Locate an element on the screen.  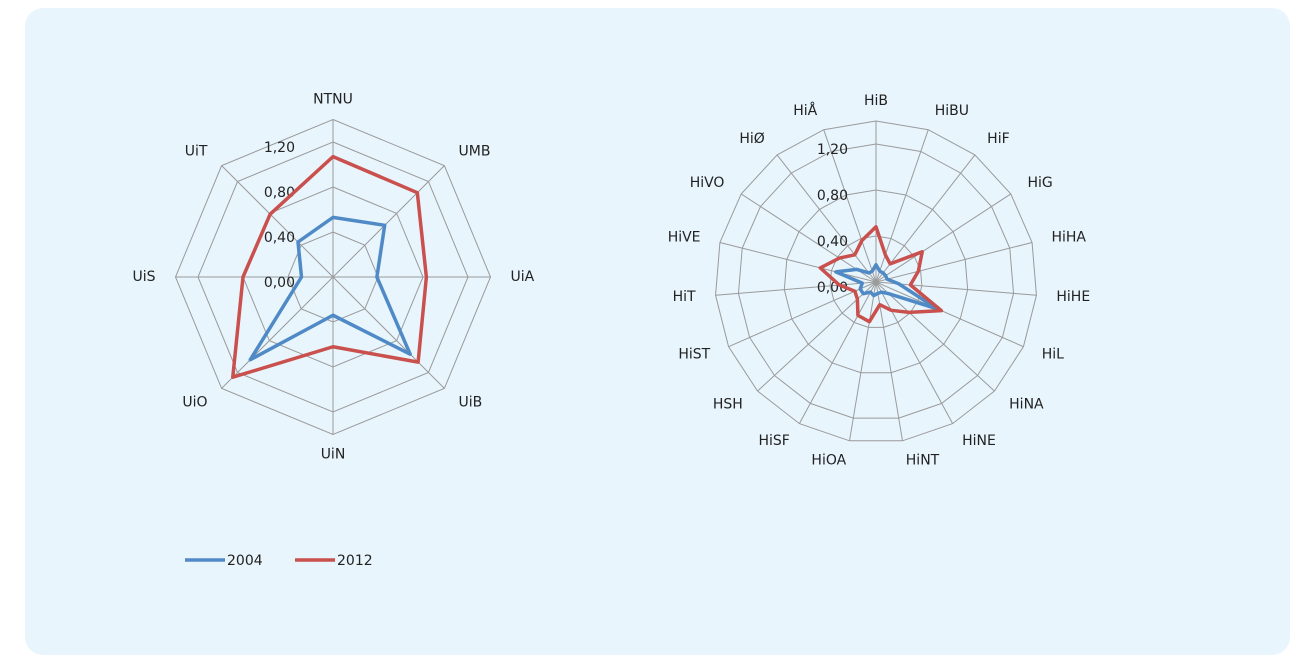
category-label: HiSF is located at coordinates (773, 441).